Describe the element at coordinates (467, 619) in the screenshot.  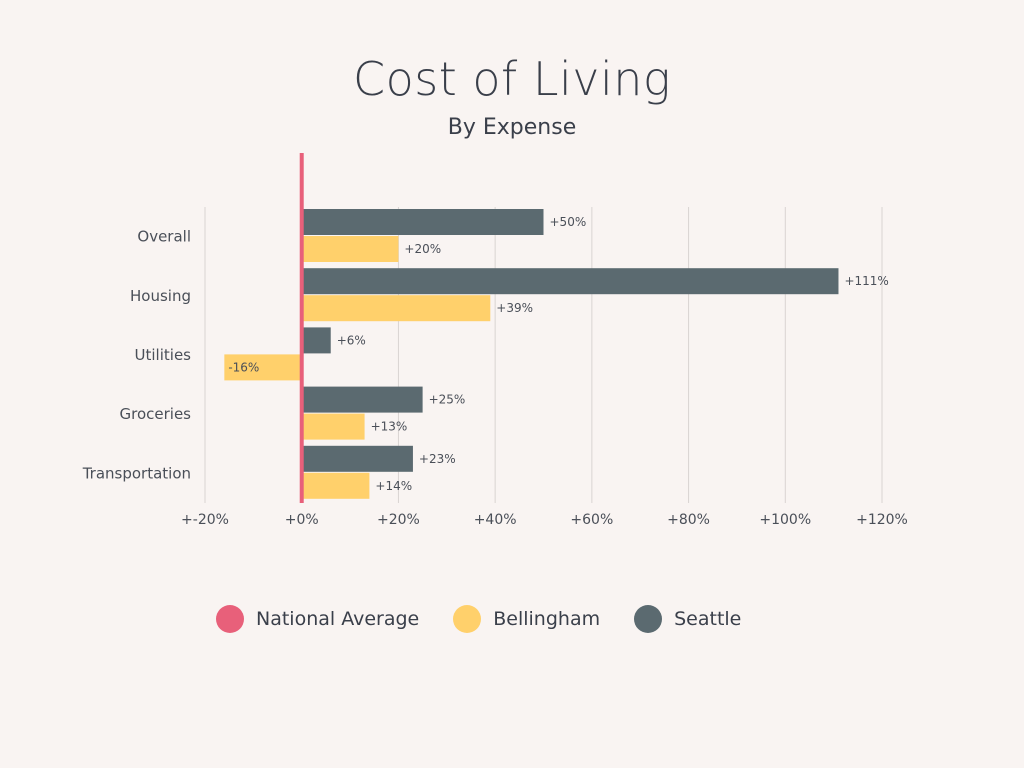
I see `legend-swatch-bellingham` at that location.